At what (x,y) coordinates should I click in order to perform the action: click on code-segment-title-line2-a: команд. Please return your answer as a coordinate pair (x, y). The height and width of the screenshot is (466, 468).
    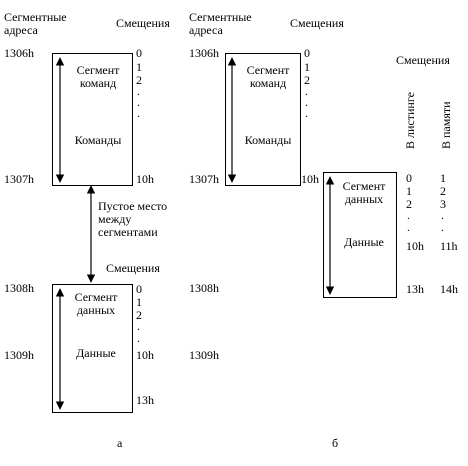
    Looking at the image, I should click on (98, 83).